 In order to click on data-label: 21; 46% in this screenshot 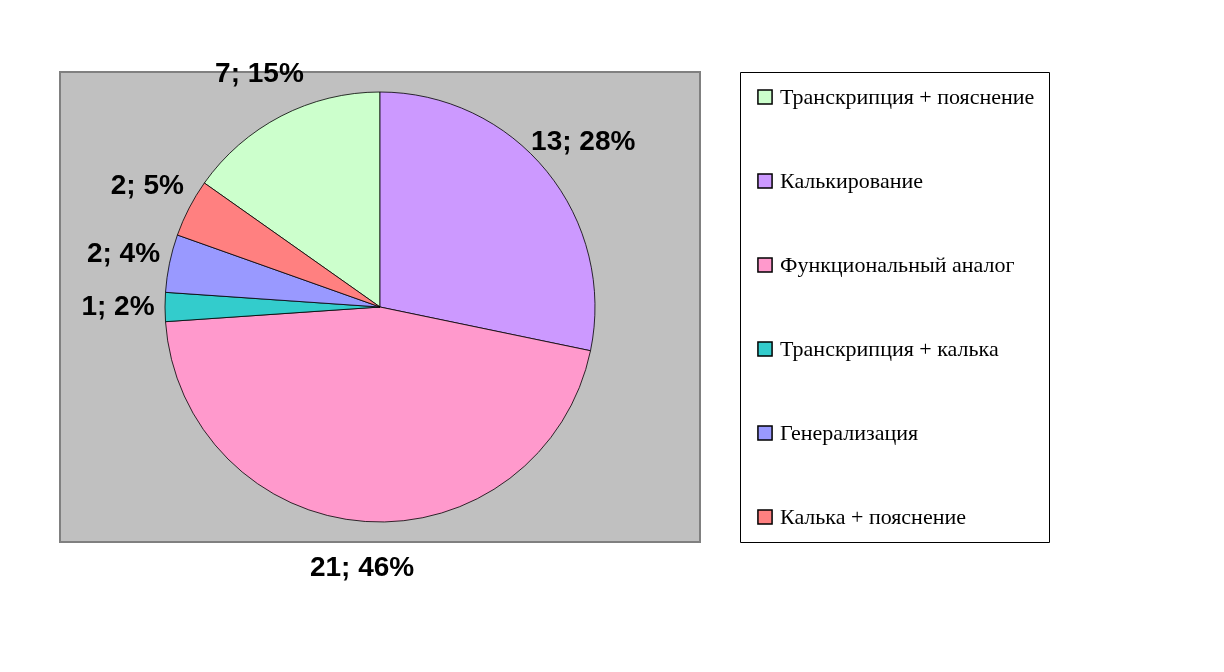, I will do `click(362, 567)`.